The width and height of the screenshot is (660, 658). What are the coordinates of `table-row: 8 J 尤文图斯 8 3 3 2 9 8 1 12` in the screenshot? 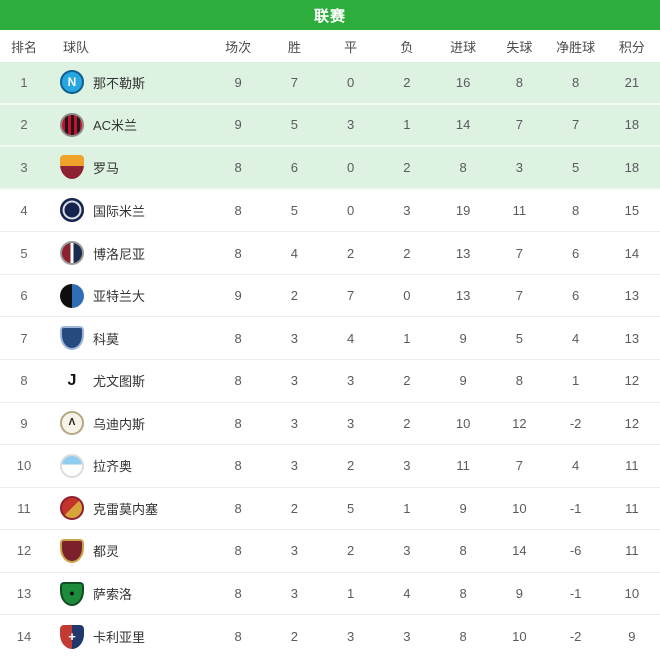 It's located at (330, 381).